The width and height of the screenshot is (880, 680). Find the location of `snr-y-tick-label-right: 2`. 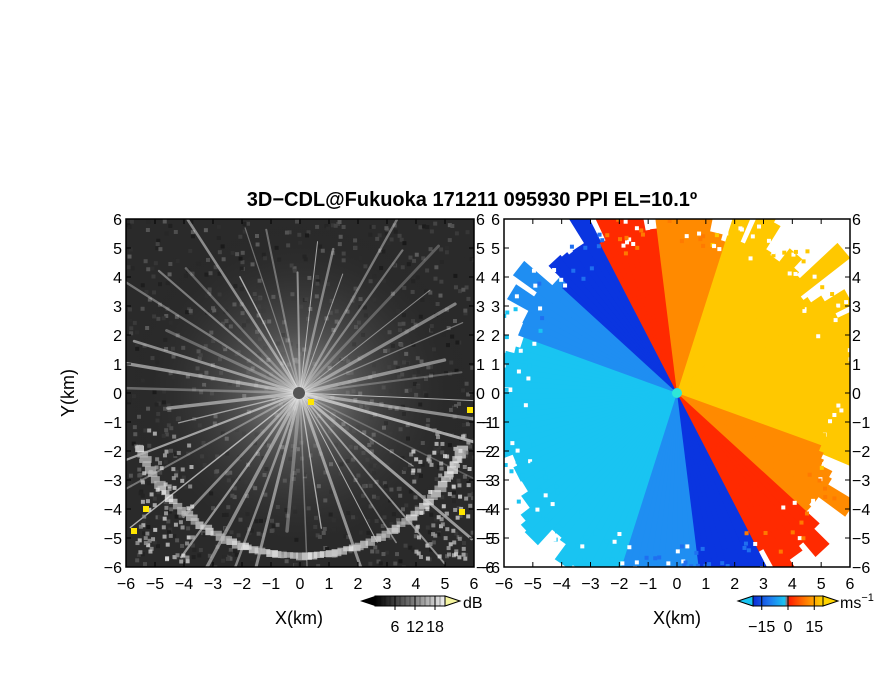

snr-y-tick-label-right: 2 is located at coordinates (480, 336).